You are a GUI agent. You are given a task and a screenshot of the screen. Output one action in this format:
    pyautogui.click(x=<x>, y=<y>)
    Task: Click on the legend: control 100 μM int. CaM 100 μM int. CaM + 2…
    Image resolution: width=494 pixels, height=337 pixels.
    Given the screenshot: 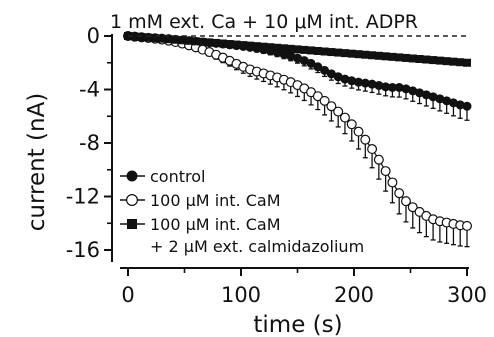 What is the action you would take?
    pyautogui.click(x=242, y=211)
    